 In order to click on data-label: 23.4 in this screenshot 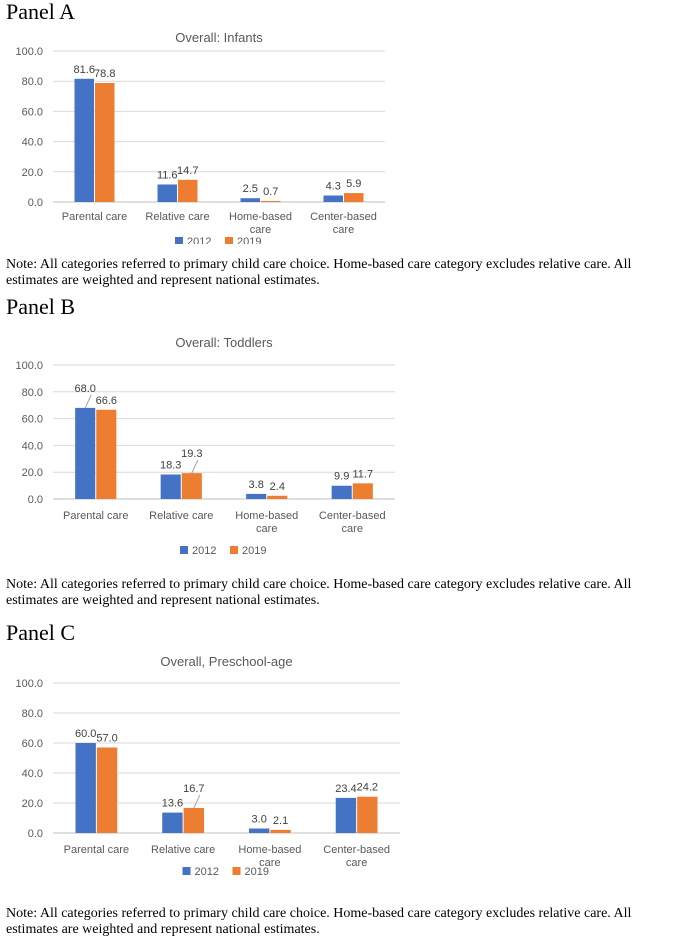, I will do `click(345, 789)`.